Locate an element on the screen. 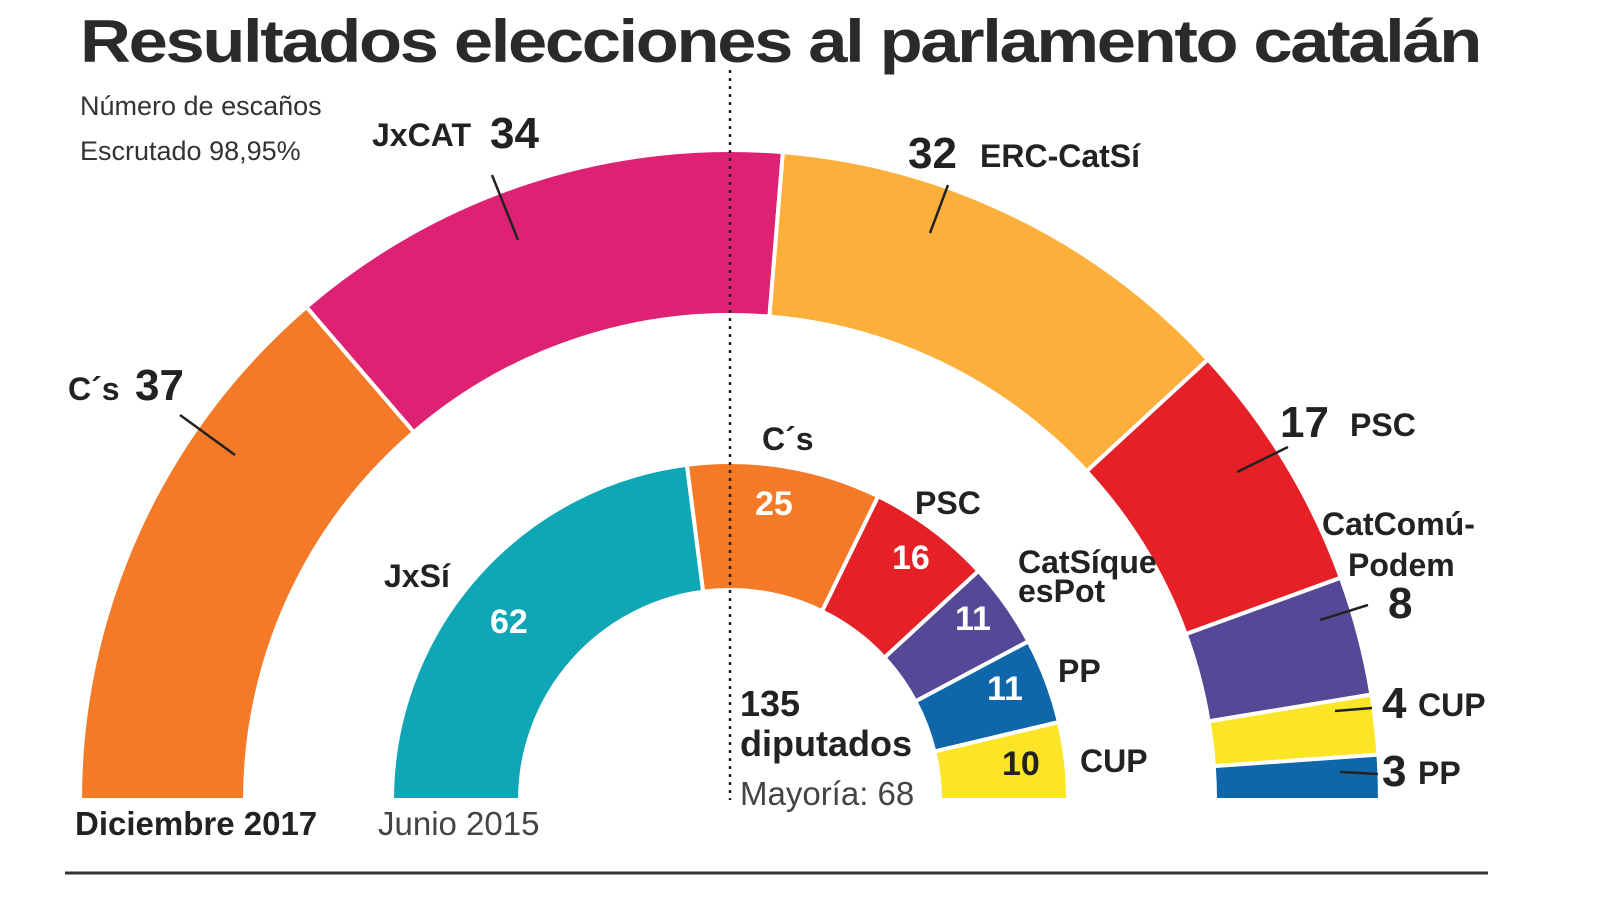  outer-label-erc-name: ERC-CatSí is located at coordinates (1060, 156).